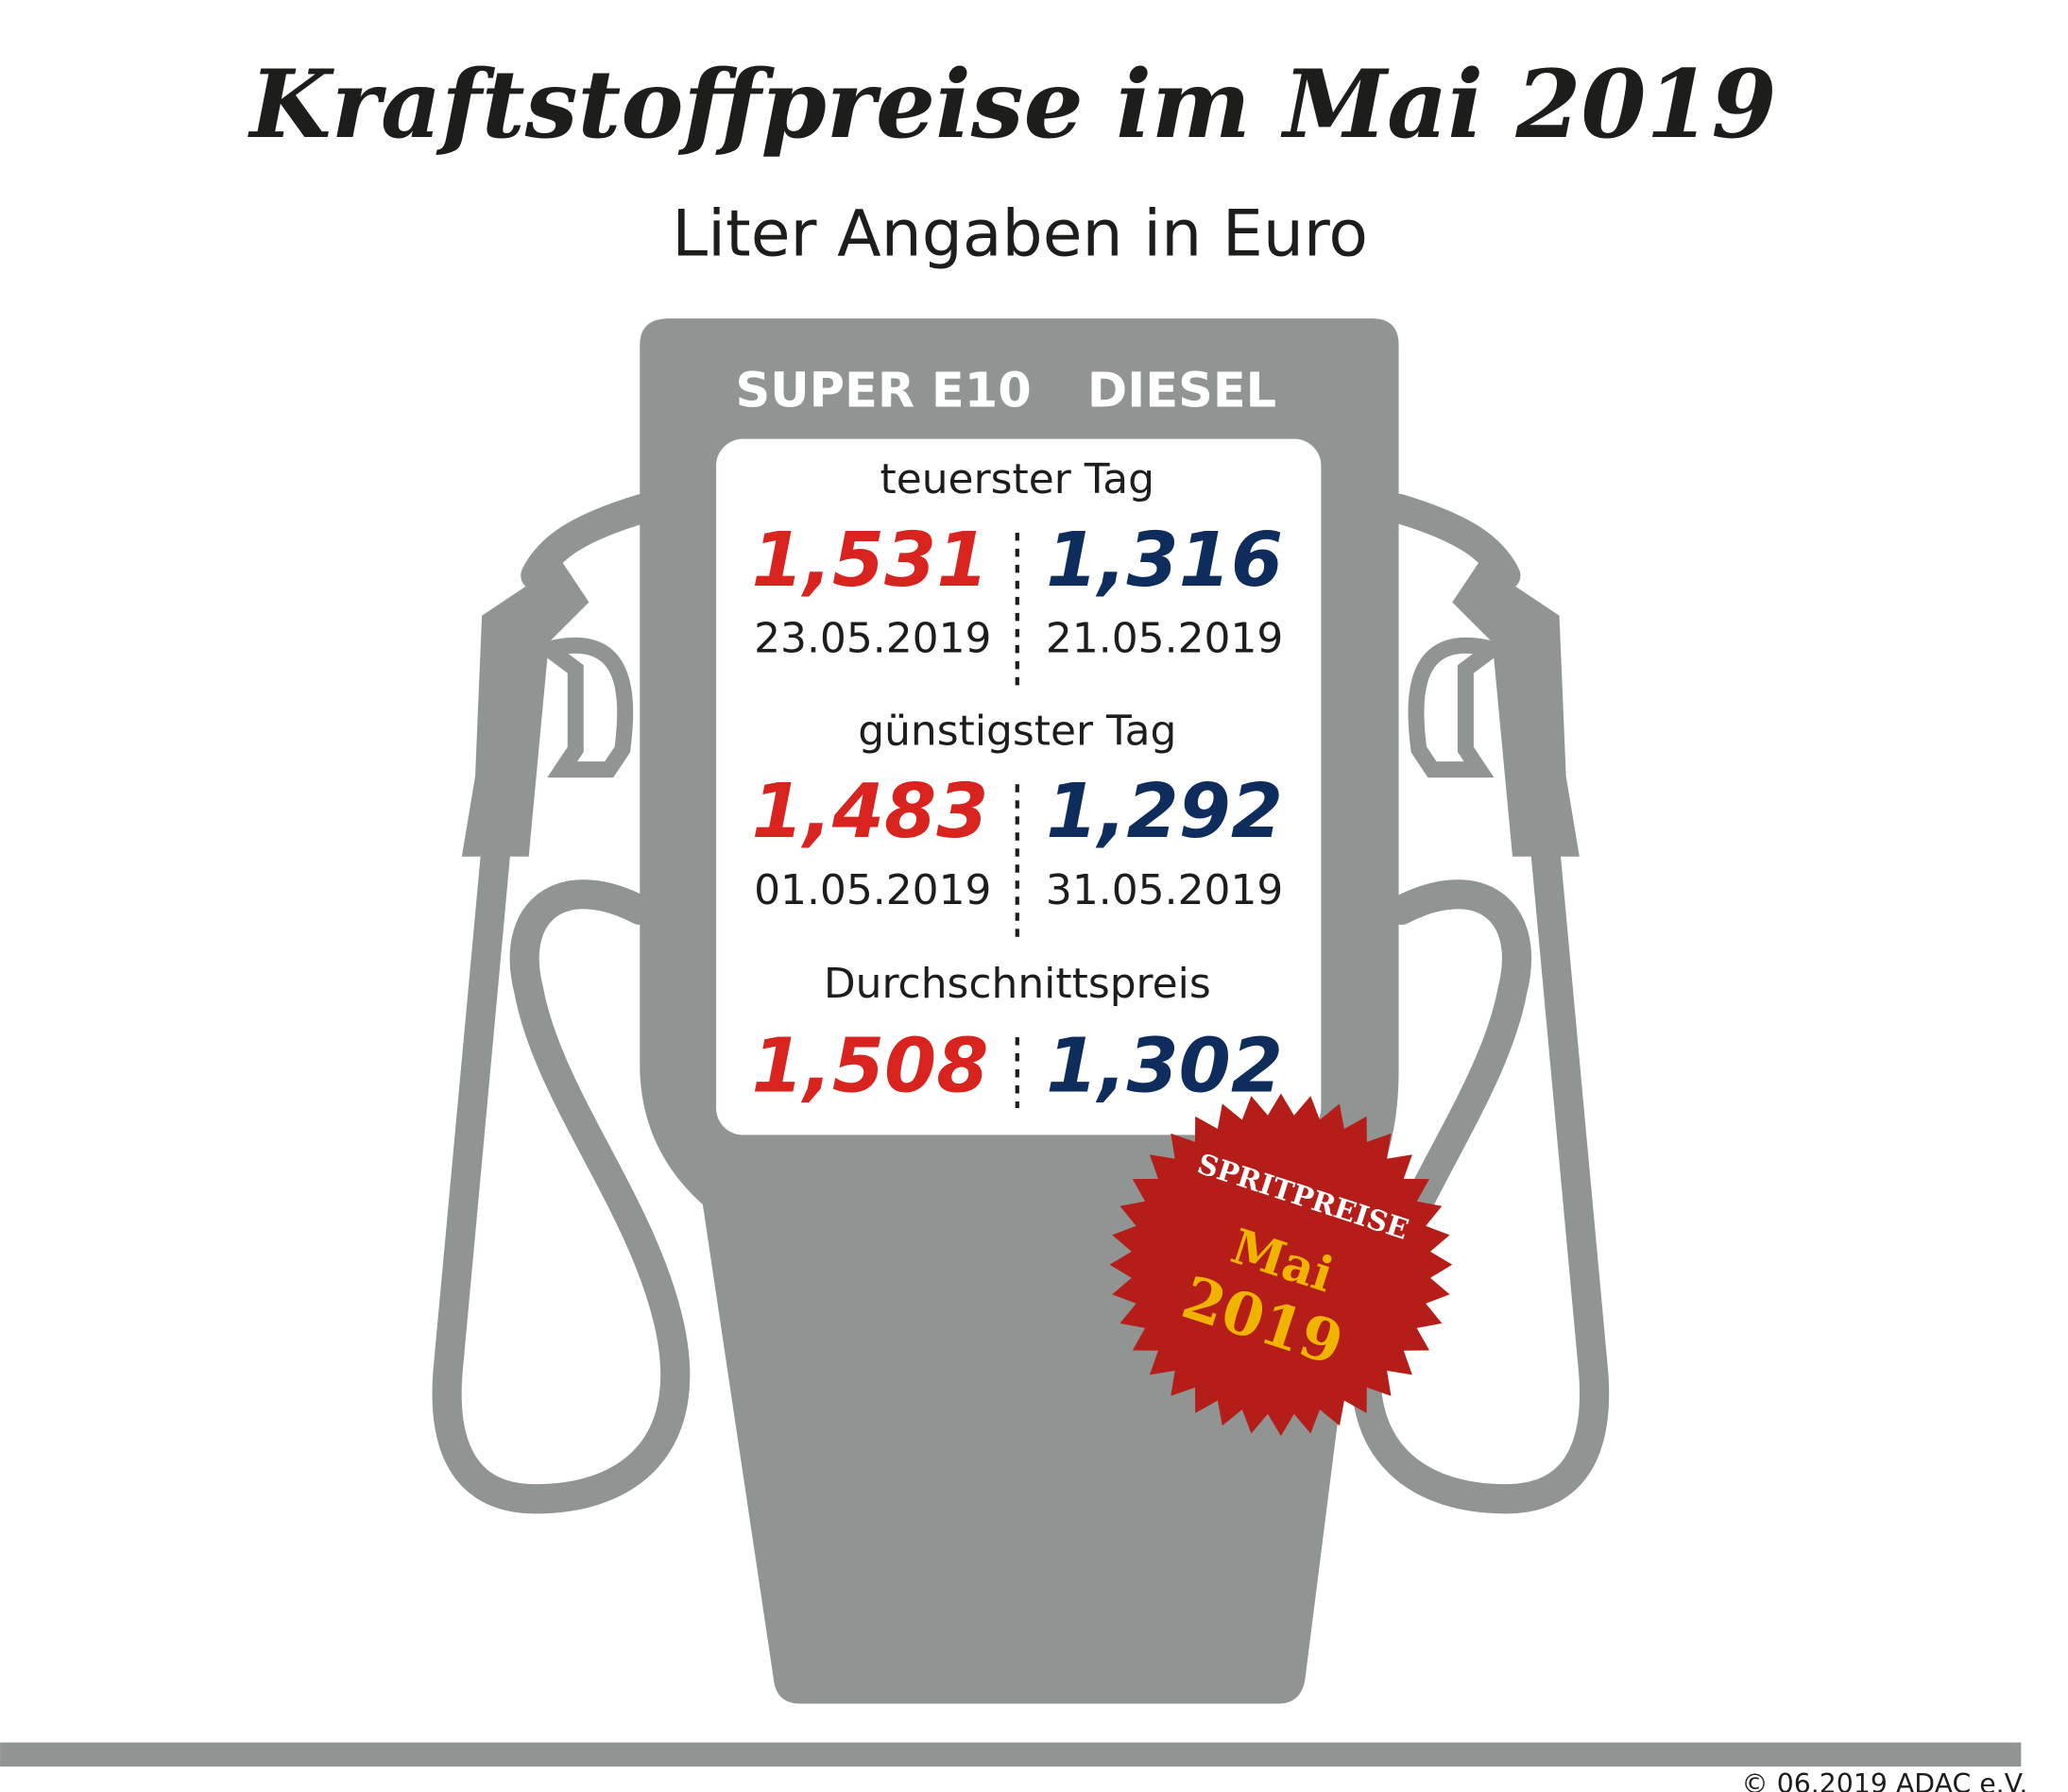 This screenshot has height=1792, width=2068. I want to click on footer: © 06.2019 ADAC e.V., so click(1884, 1780).